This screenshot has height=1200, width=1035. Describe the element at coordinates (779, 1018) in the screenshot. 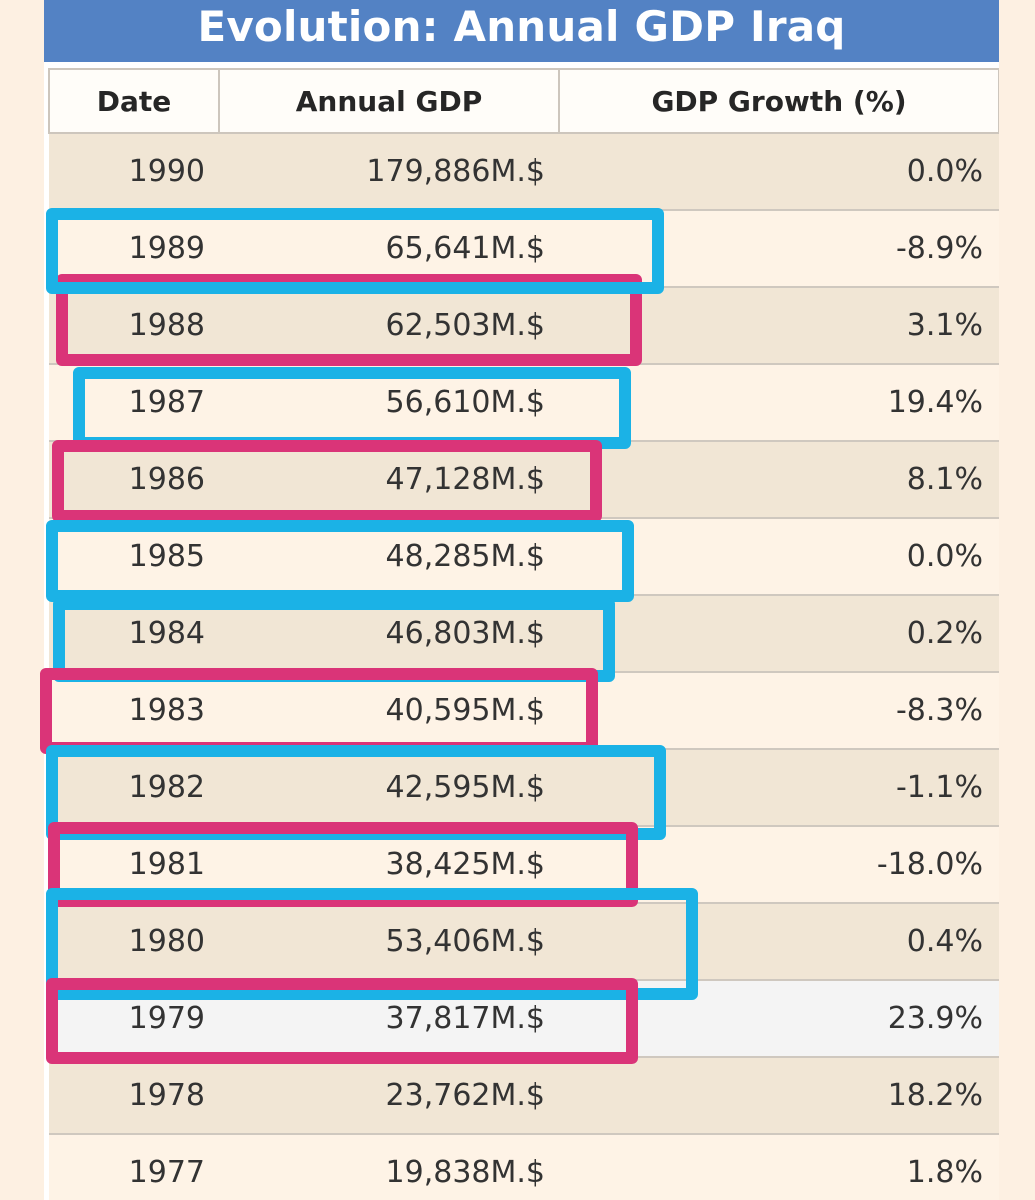

I see `cell-gdp-growth: 23.9%` at that location.